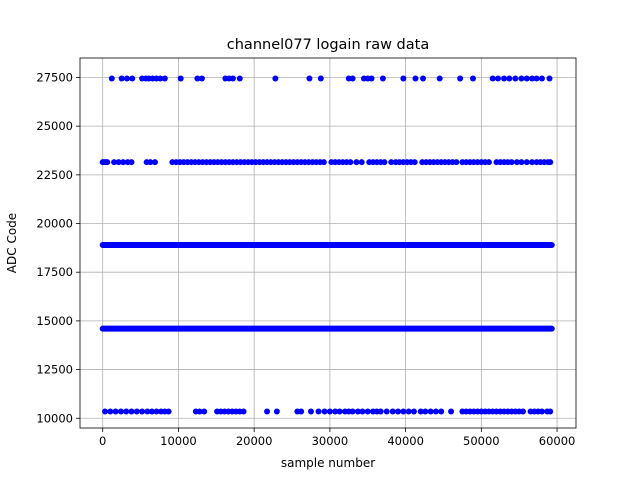 The width and height of the screenshot is (640, 480). What do you see at coordinates (254, 441) in the screenshot?
I see `x-tick-label: 20000` at bounding box center [254, 441].